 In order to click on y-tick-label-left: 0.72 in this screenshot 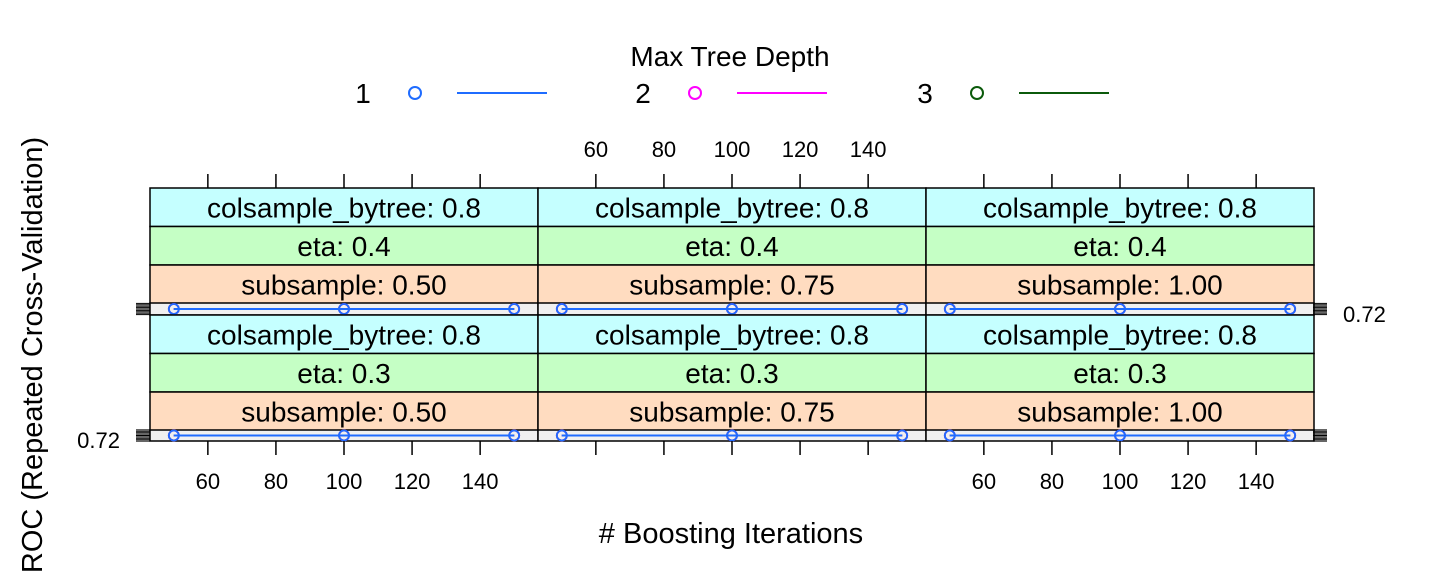, I will do `click(98, 440)`.